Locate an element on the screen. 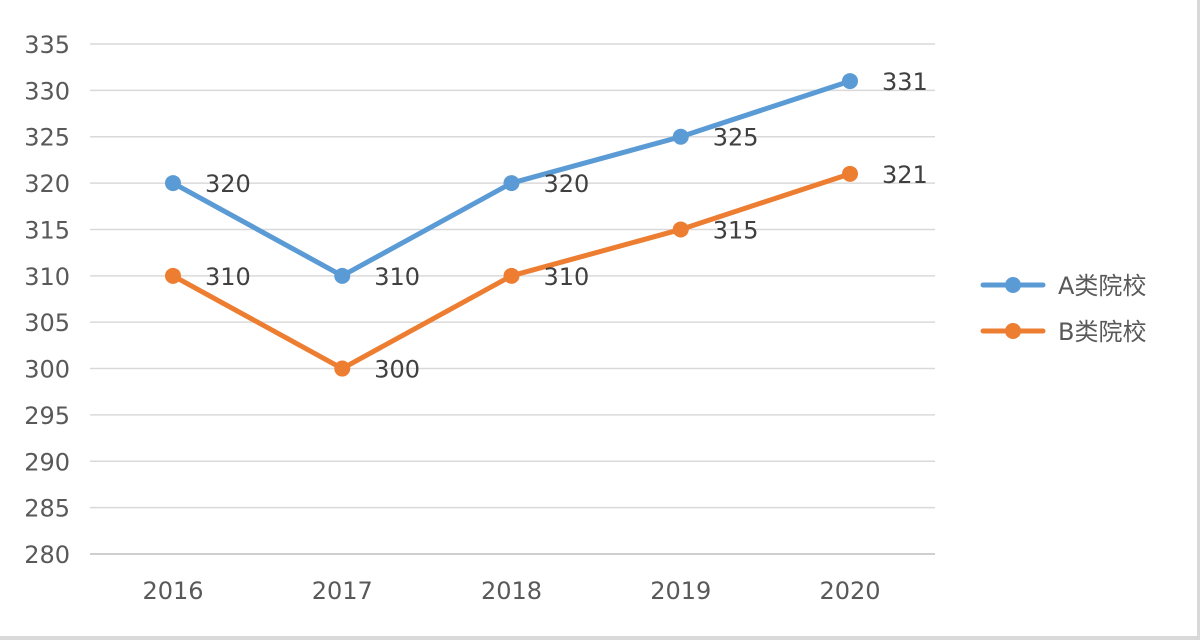 Image resolution: width=1200 pixels, height=640 pixels. x-tick-label: 2020 is located at coordinates (849, 591).